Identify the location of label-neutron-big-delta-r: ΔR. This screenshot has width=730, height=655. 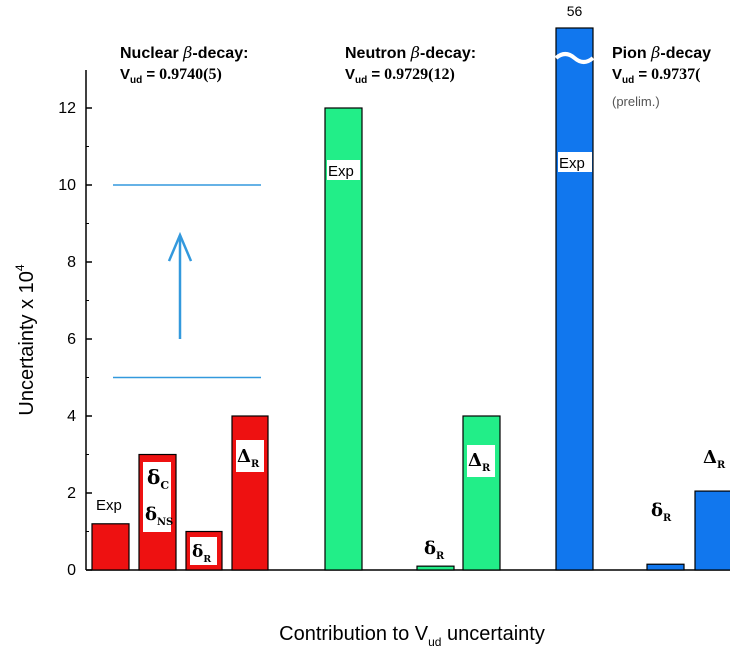
(479, 462).